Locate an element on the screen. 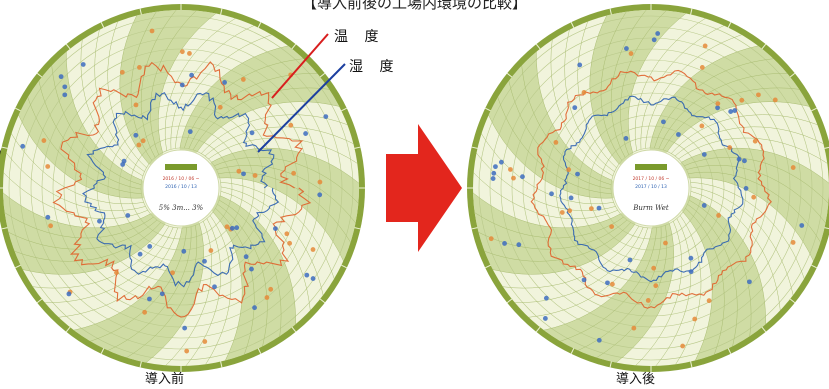 The height and width of the screenshot is (389, 829). chart-center-signature: Burm Wet is located at coordinates (650, 208).